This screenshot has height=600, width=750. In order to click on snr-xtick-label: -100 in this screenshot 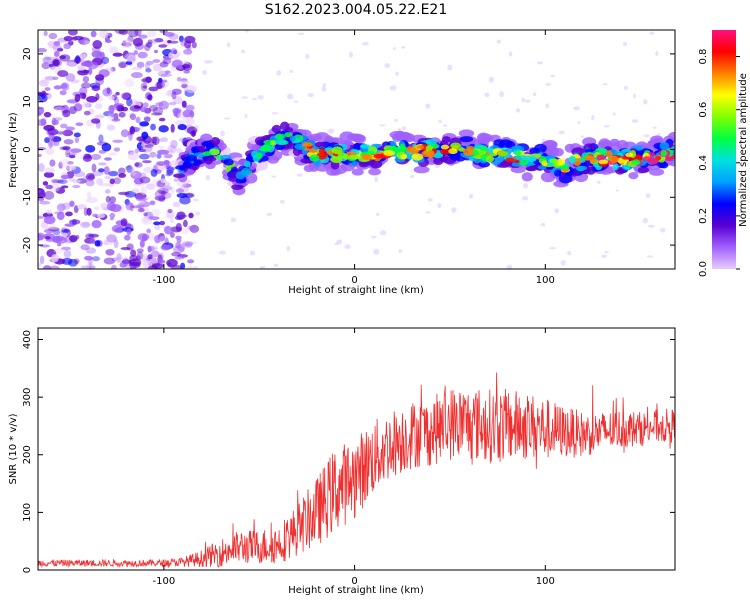, I will do `click(164, 581)`.